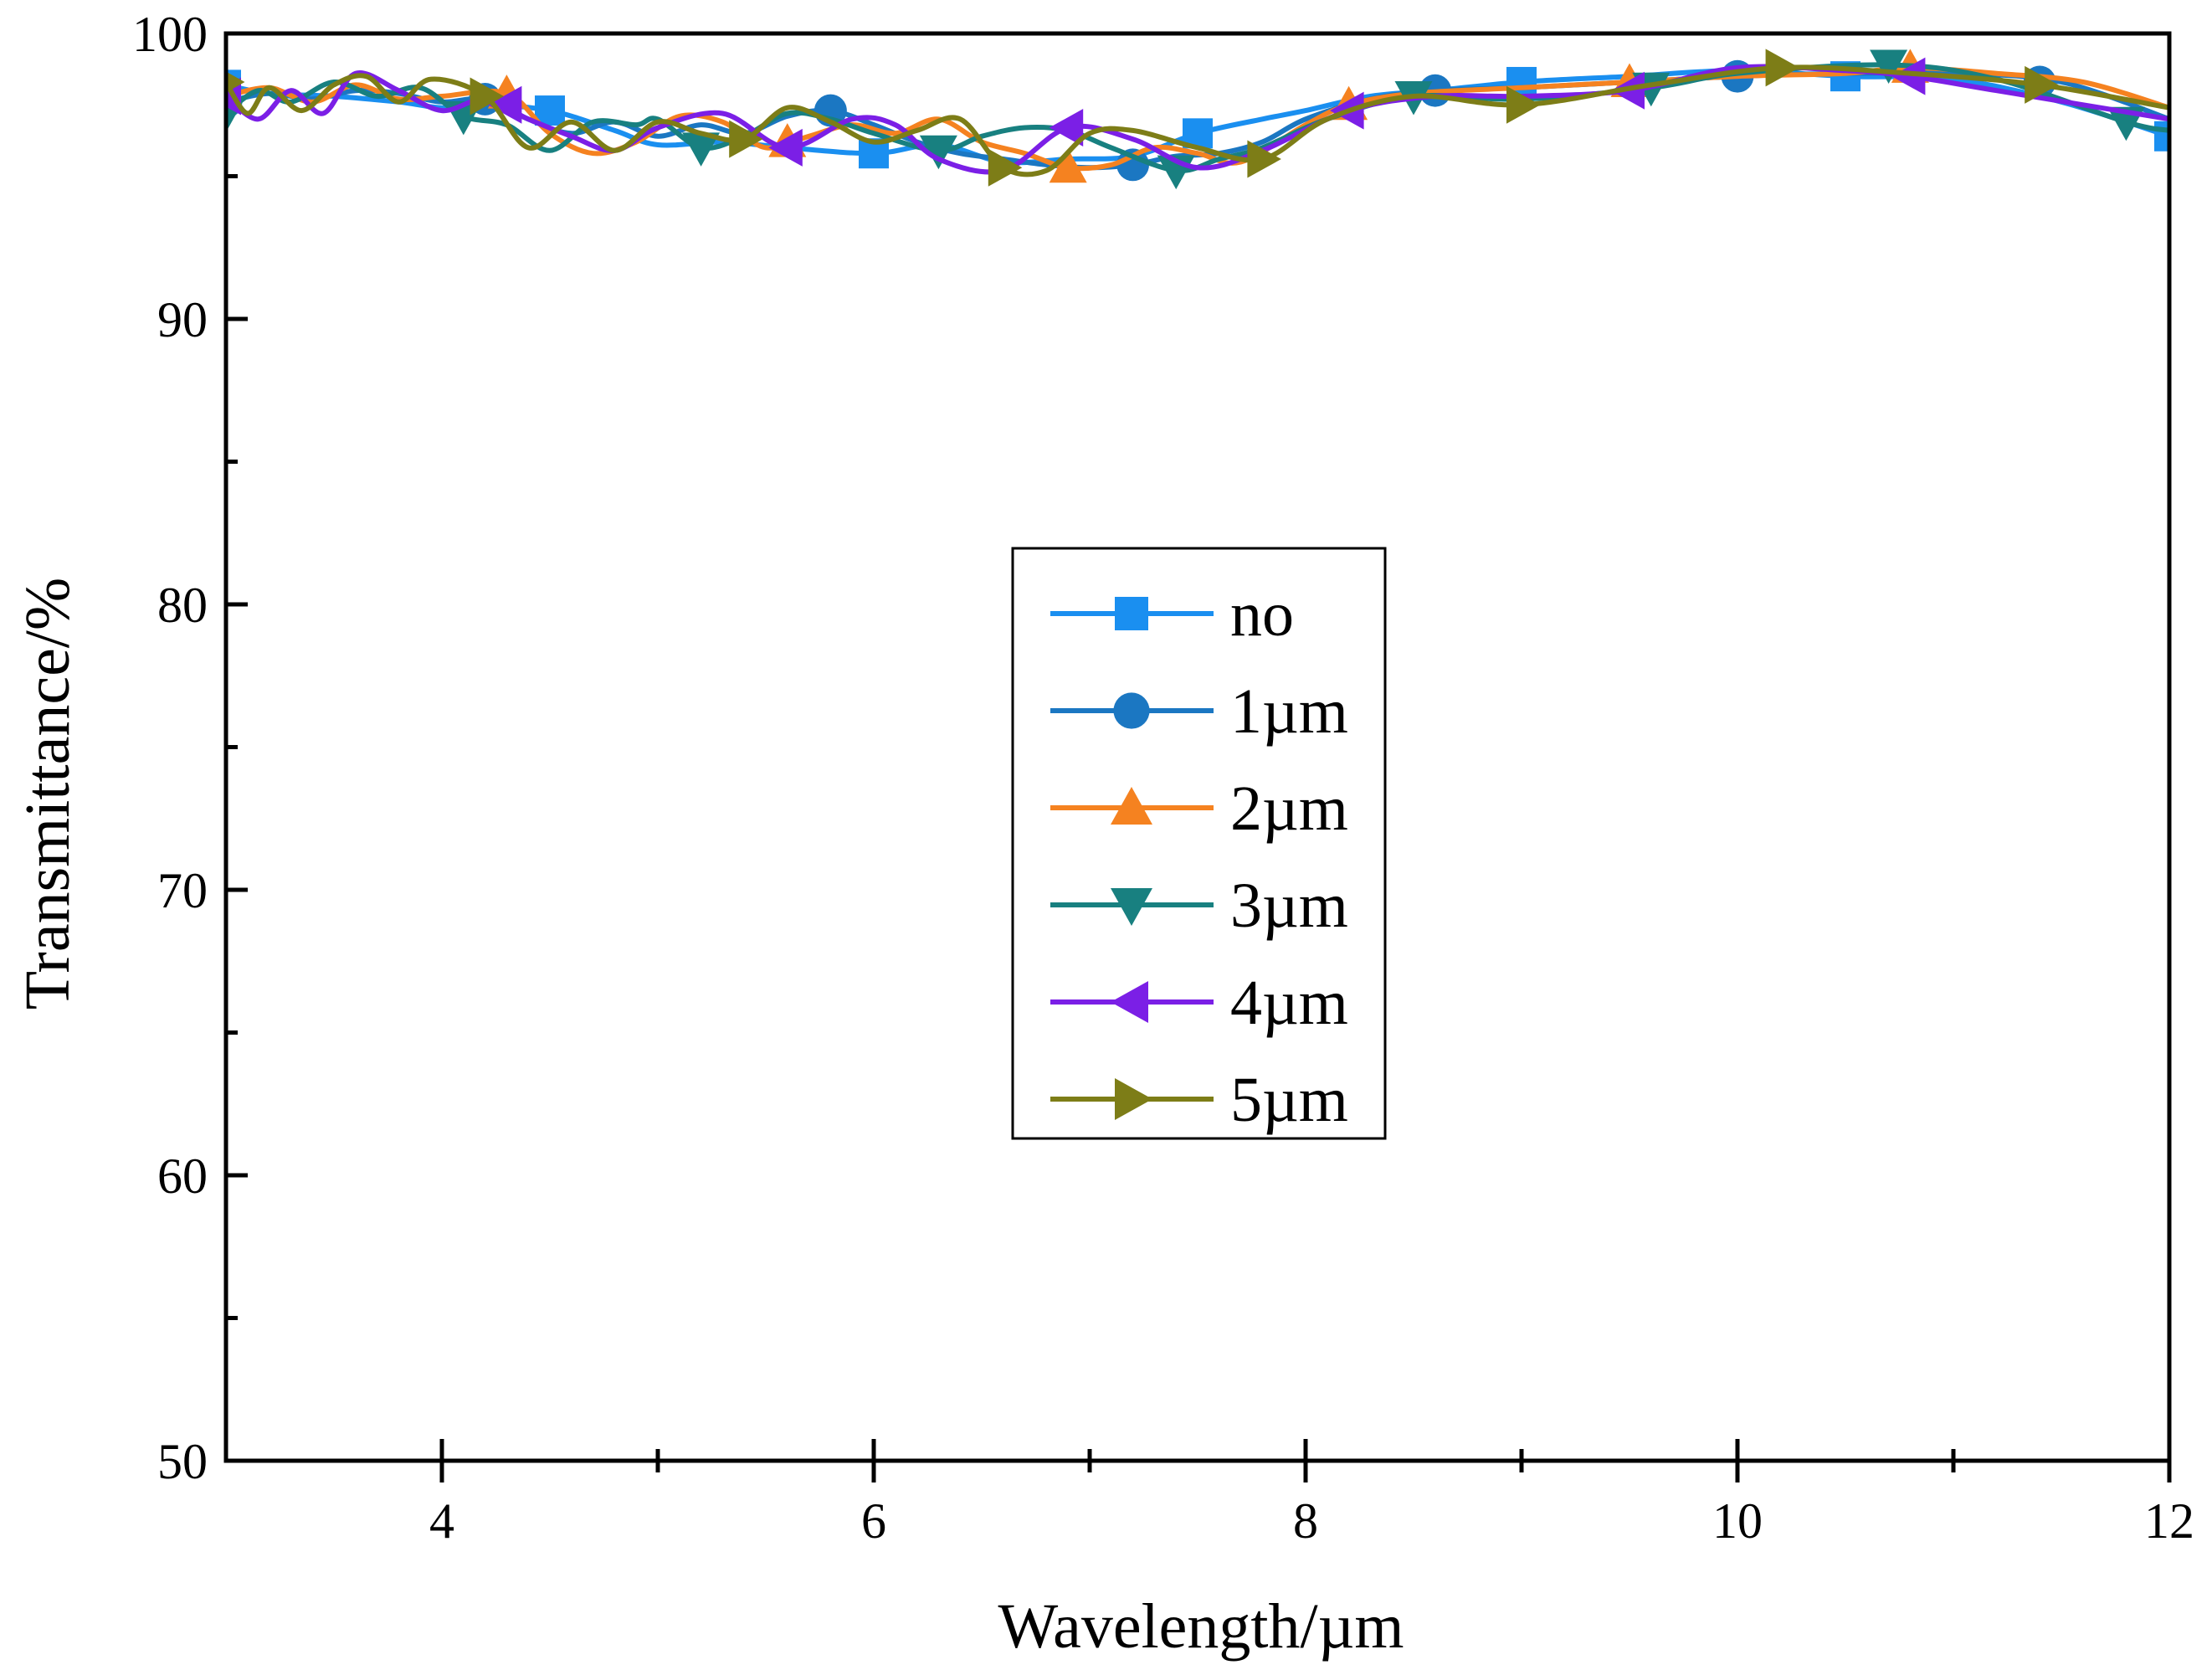 This screenshot has height=1670, width=2212. I want to click on y-tick-label: 100, so click(170, 34).